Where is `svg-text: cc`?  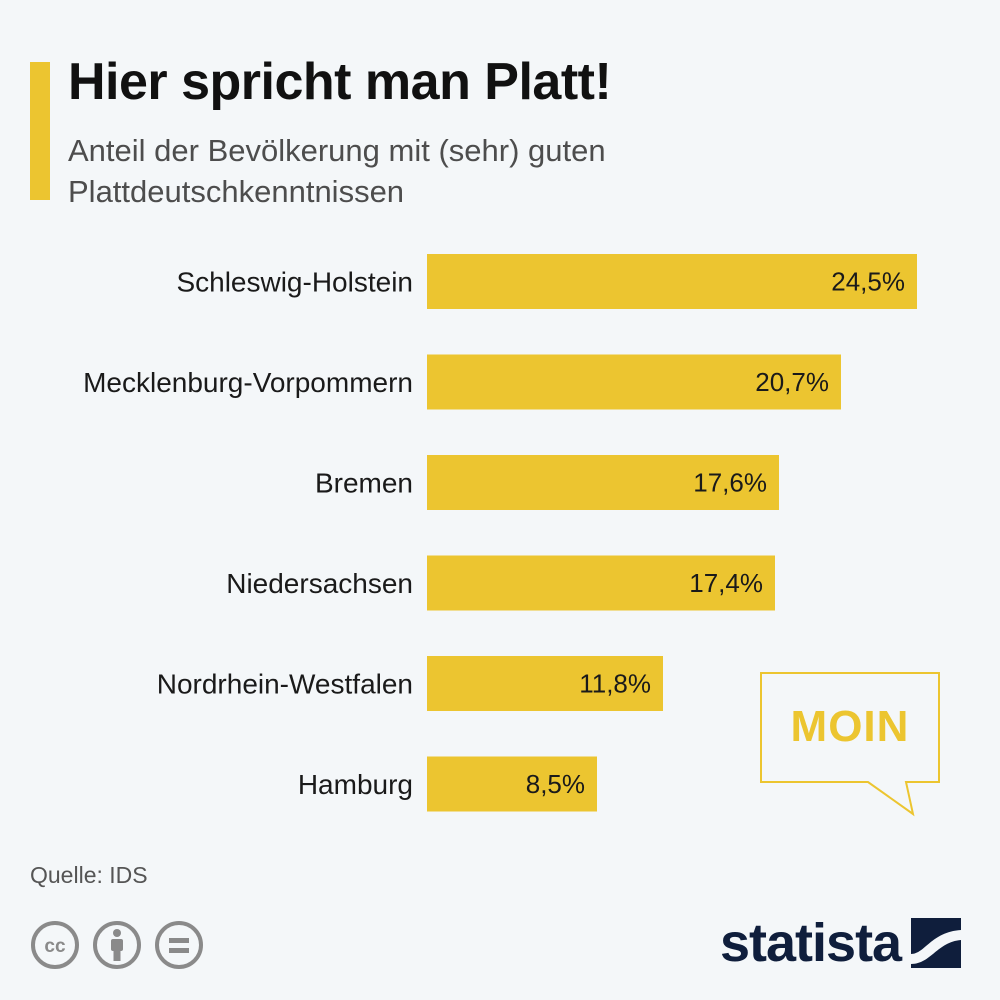
svg-text: cc is located at coordinates (55, 946).